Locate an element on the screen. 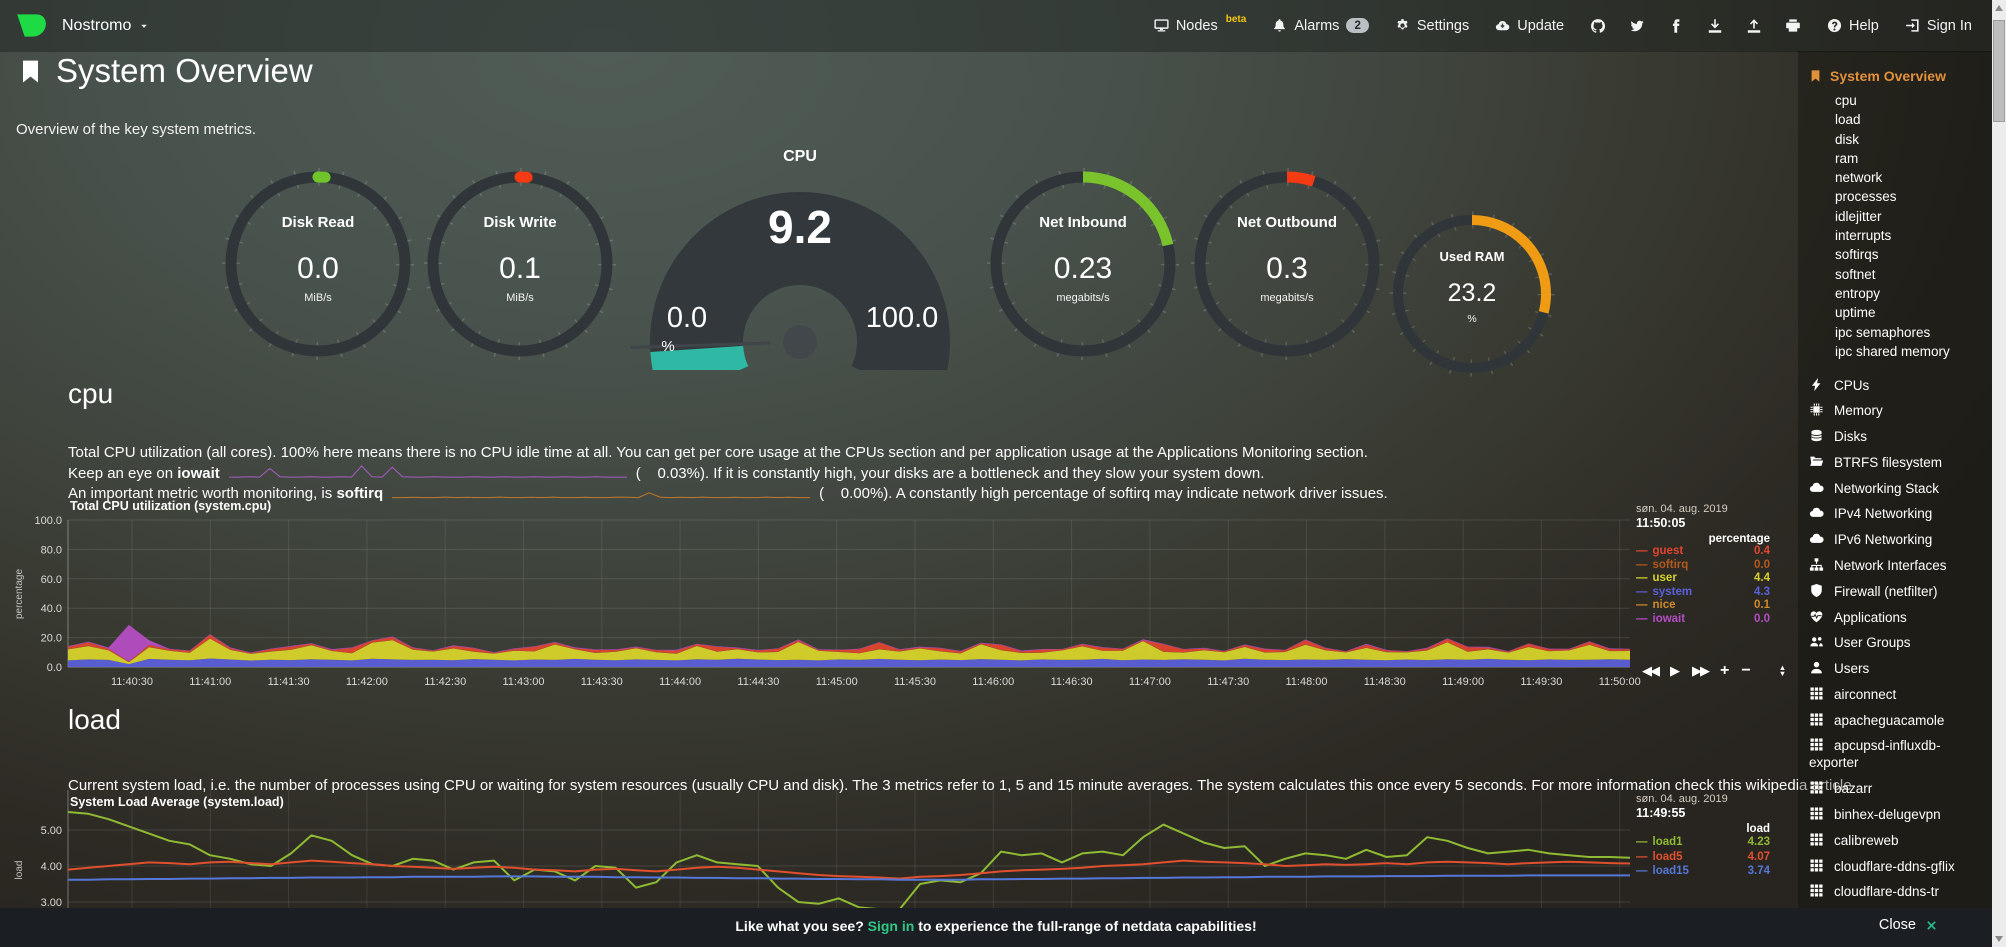  zoom-in-button: + is located at coordinates (1725, 670).